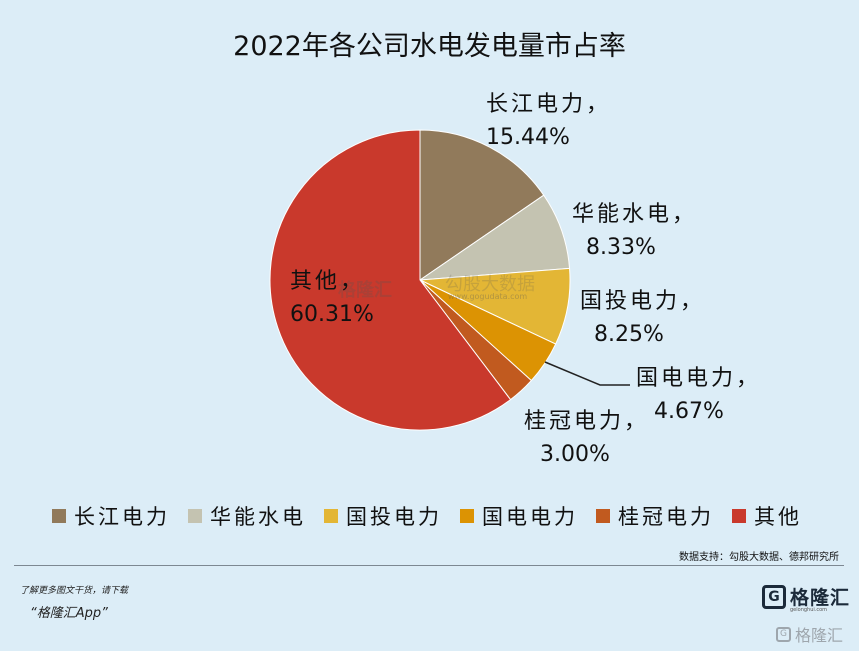 Image resolution: width=859 pixels, height=651 pixels. I want to click on legend-item-guiguan: 桂冠电力, so click(655, 516).